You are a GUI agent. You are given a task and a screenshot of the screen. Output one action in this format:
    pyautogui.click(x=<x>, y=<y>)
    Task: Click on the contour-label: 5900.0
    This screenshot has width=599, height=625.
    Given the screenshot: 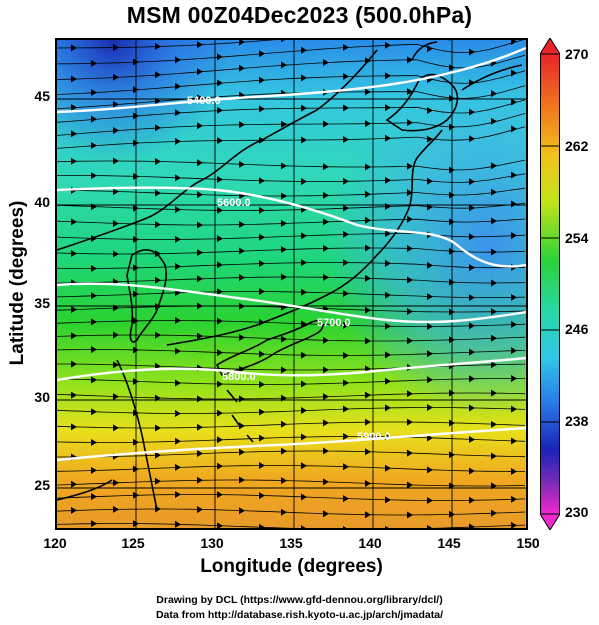 What is the action you would take?
    pyautogui.click(x=374, y=437)
    